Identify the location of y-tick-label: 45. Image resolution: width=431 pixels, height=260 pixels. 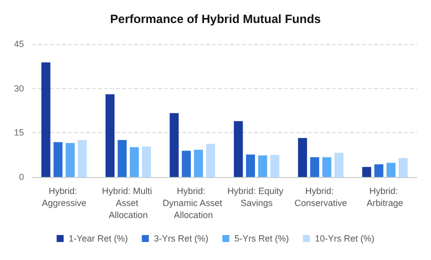
(19, 44).